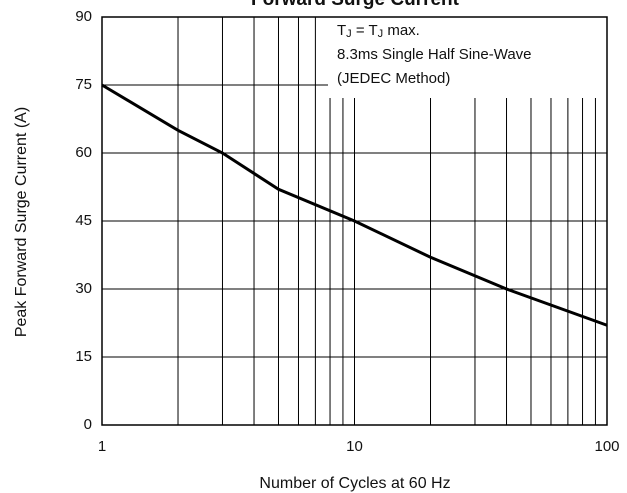 Image resolution: width=627 pixels, height=493 pixels. I want to click on annotation: (JEDEC Method), so click(393, 78).